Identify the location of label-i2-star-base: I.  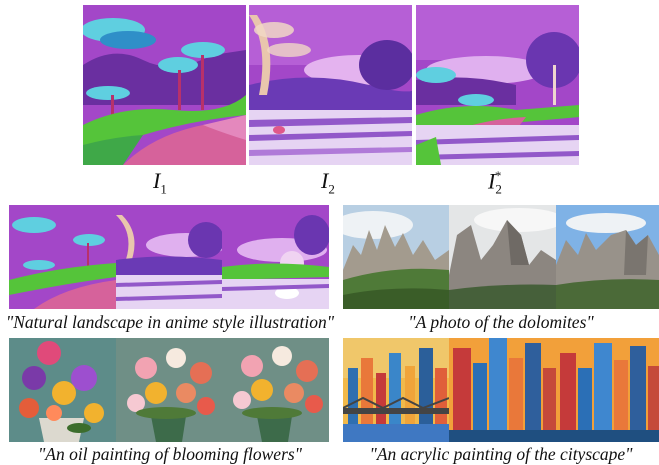
(492, 181).